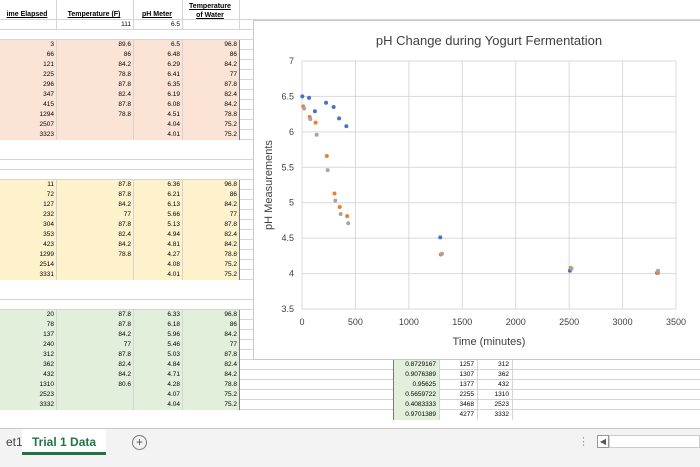 The image size is (700, 467). I want to click on table-cell: 6.21, so click(158, 195).